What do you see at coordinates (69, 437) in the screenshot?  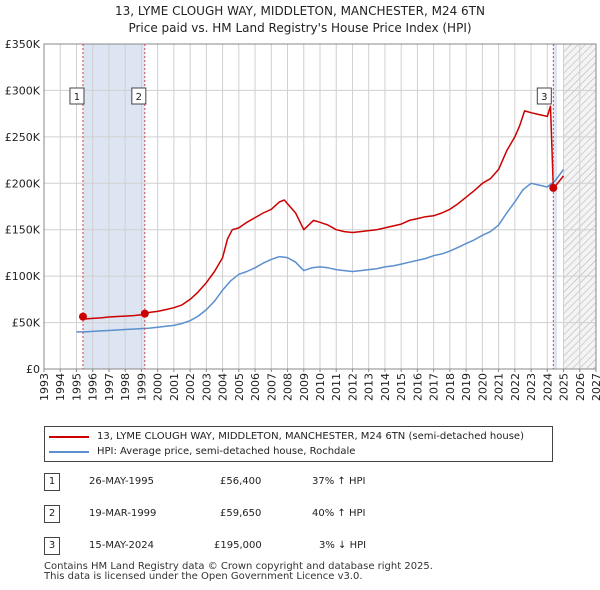 I see `legend-swatch-property` at bounding box center [69, 437].